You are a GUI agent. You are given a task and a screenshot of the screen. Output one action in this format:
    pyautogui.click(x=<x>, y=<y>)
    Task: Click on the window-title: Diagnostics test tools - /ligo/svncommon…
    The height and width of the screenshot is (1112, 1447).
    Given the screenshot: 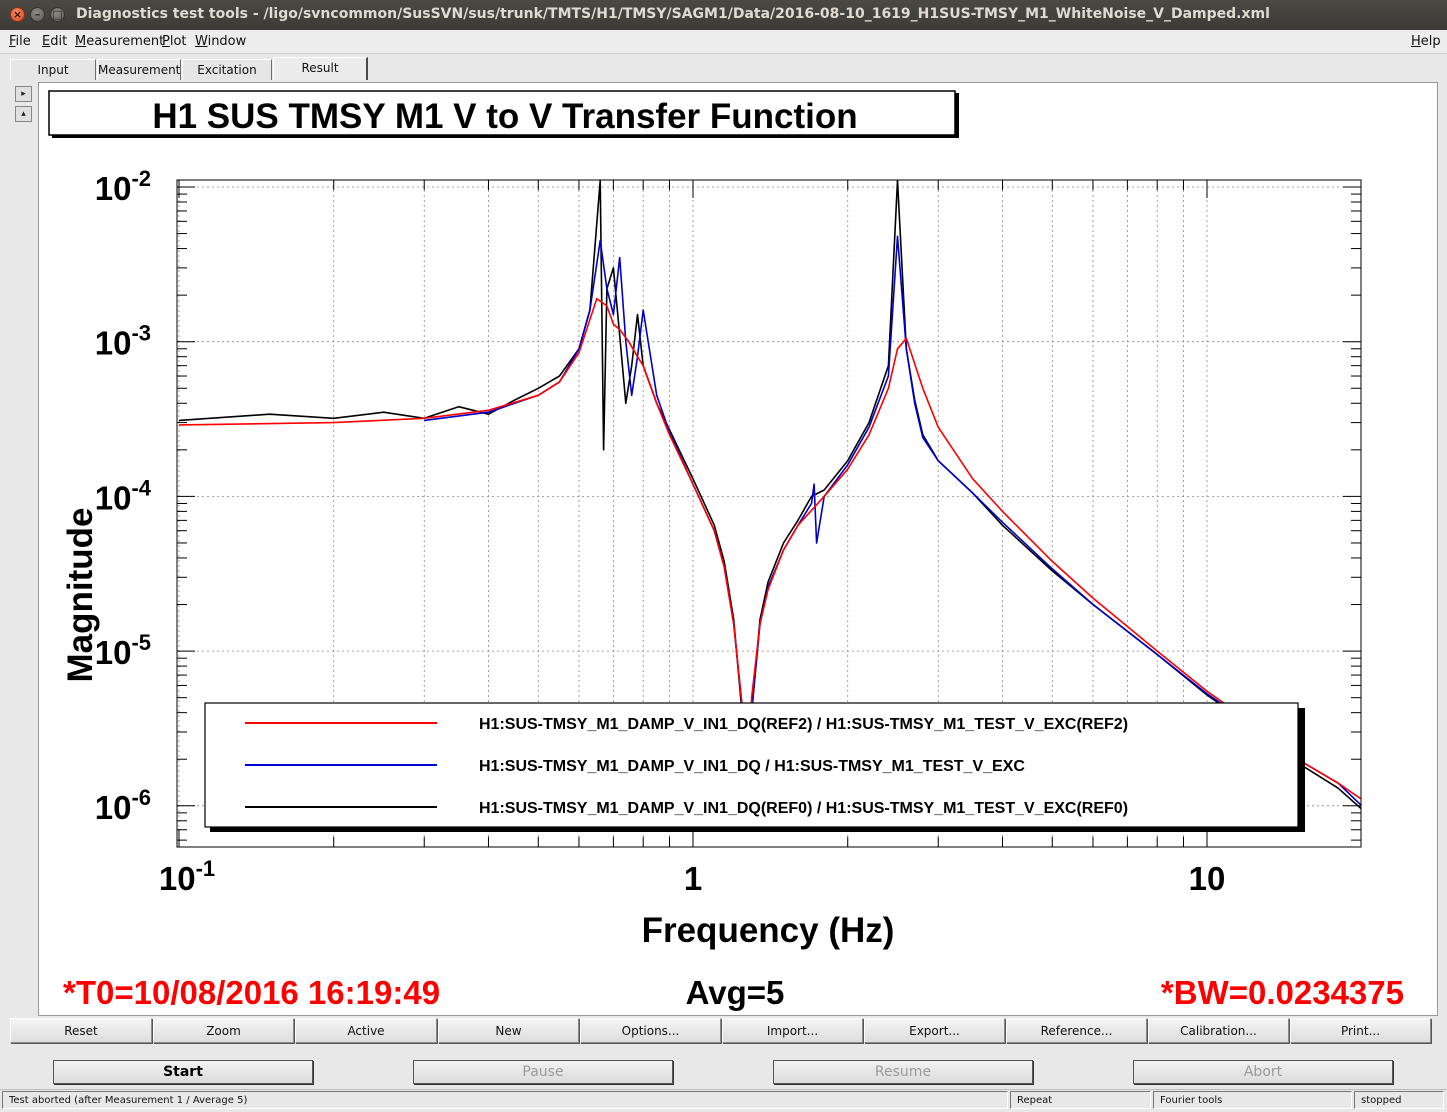 What is the action you would take?
    pyautogui.click(x=673, y=14)
    